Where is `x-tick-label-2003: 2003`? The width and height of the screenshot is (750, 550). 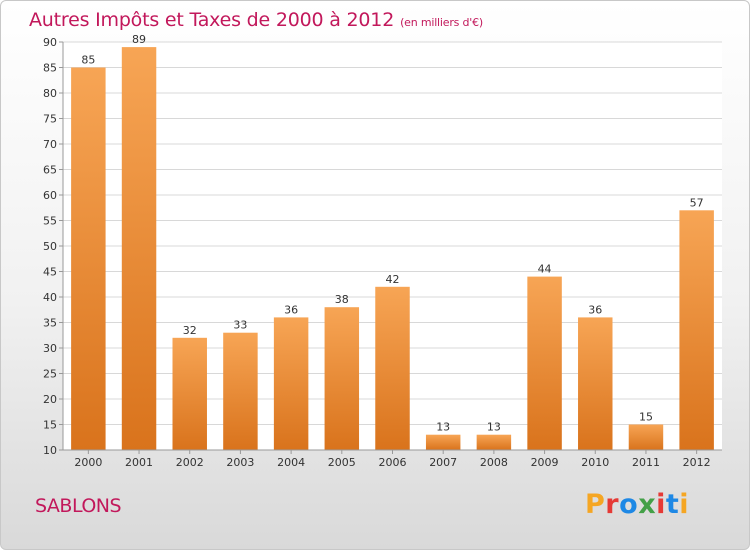 x-tick-label-2003: 2003 is located at coordinates (240, 462).